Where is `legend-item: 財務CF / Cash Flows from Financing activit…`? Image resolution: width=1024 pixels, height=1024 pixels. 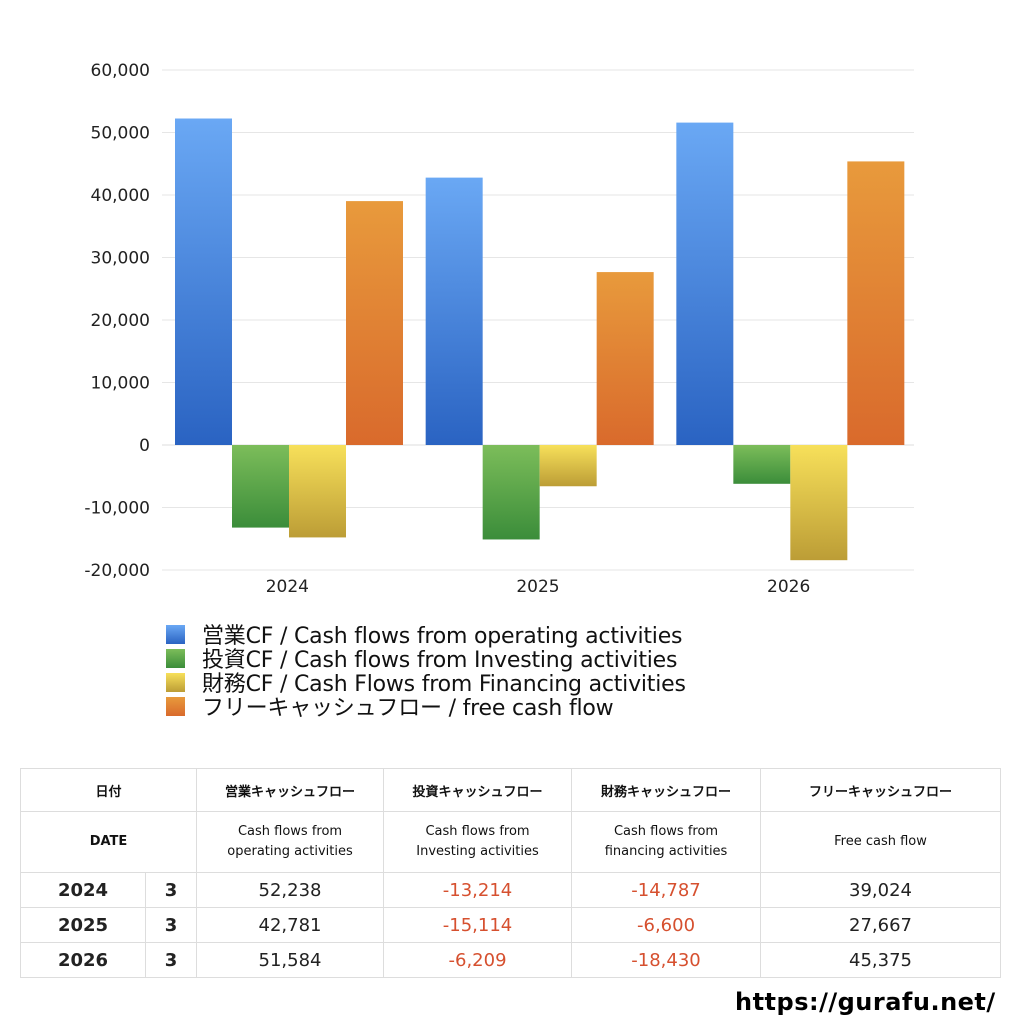
legend-item: 財務CF / Cash Flows from Financing activit… is located at coordinates (426, 683).